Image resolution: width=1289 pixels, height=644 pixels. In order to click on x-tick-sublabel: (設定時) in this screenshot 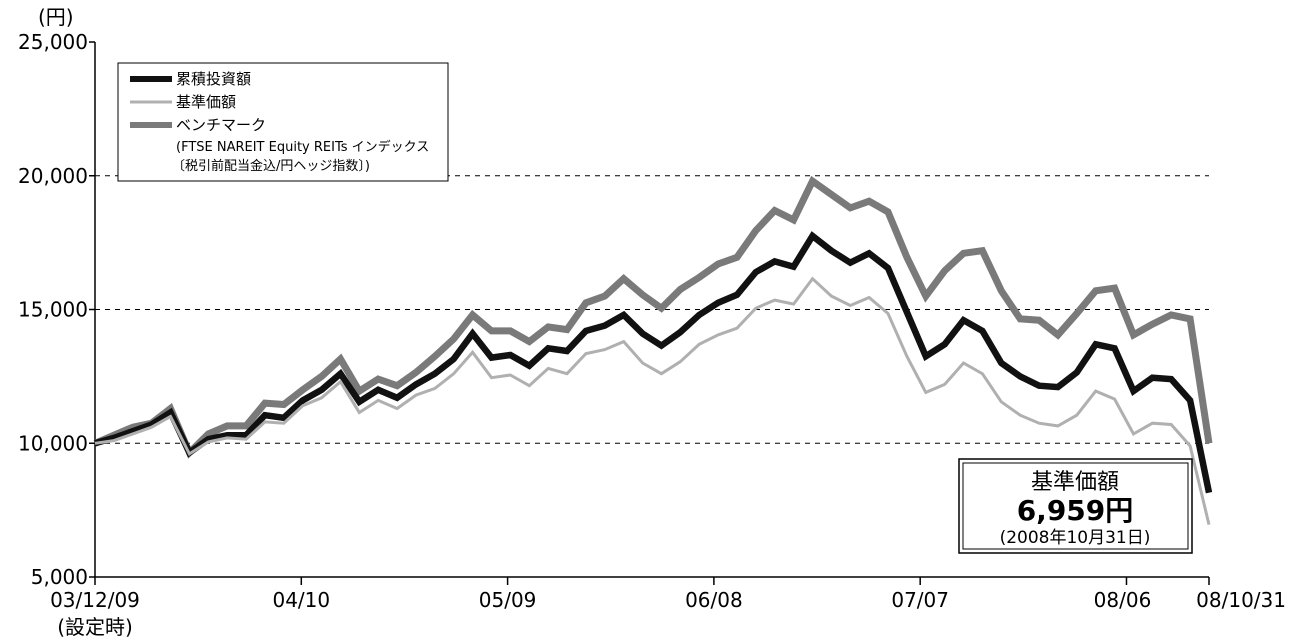, I will do `click(95, 627)`.